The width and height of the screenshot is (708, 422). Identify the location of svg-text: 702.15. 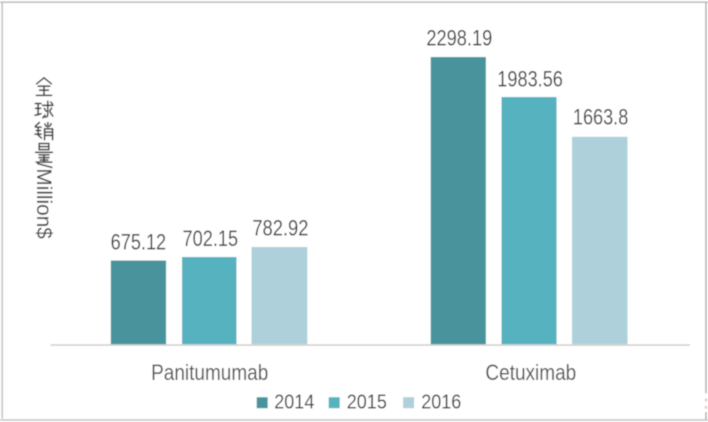
(210, 240).